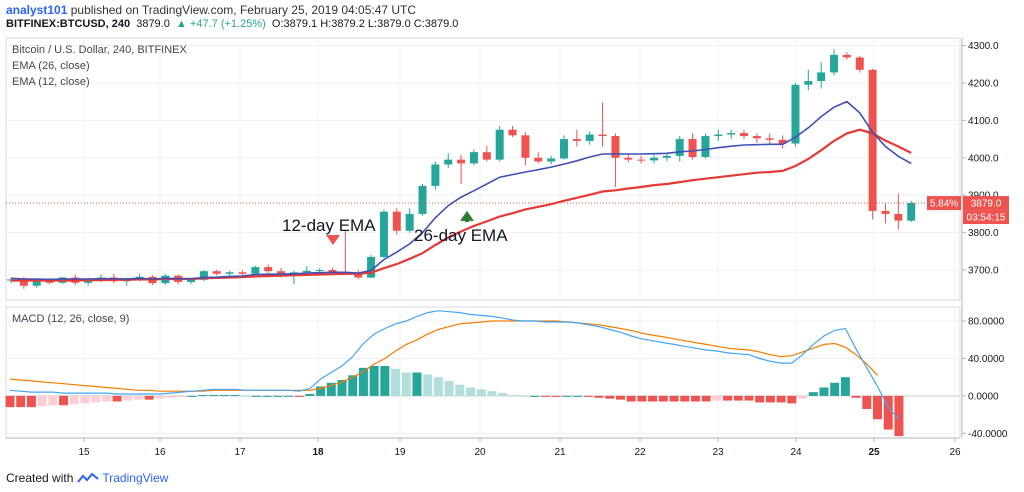 The image size is (1024, 492). I want to click on last-price: 3879.0, so click(153, 24).